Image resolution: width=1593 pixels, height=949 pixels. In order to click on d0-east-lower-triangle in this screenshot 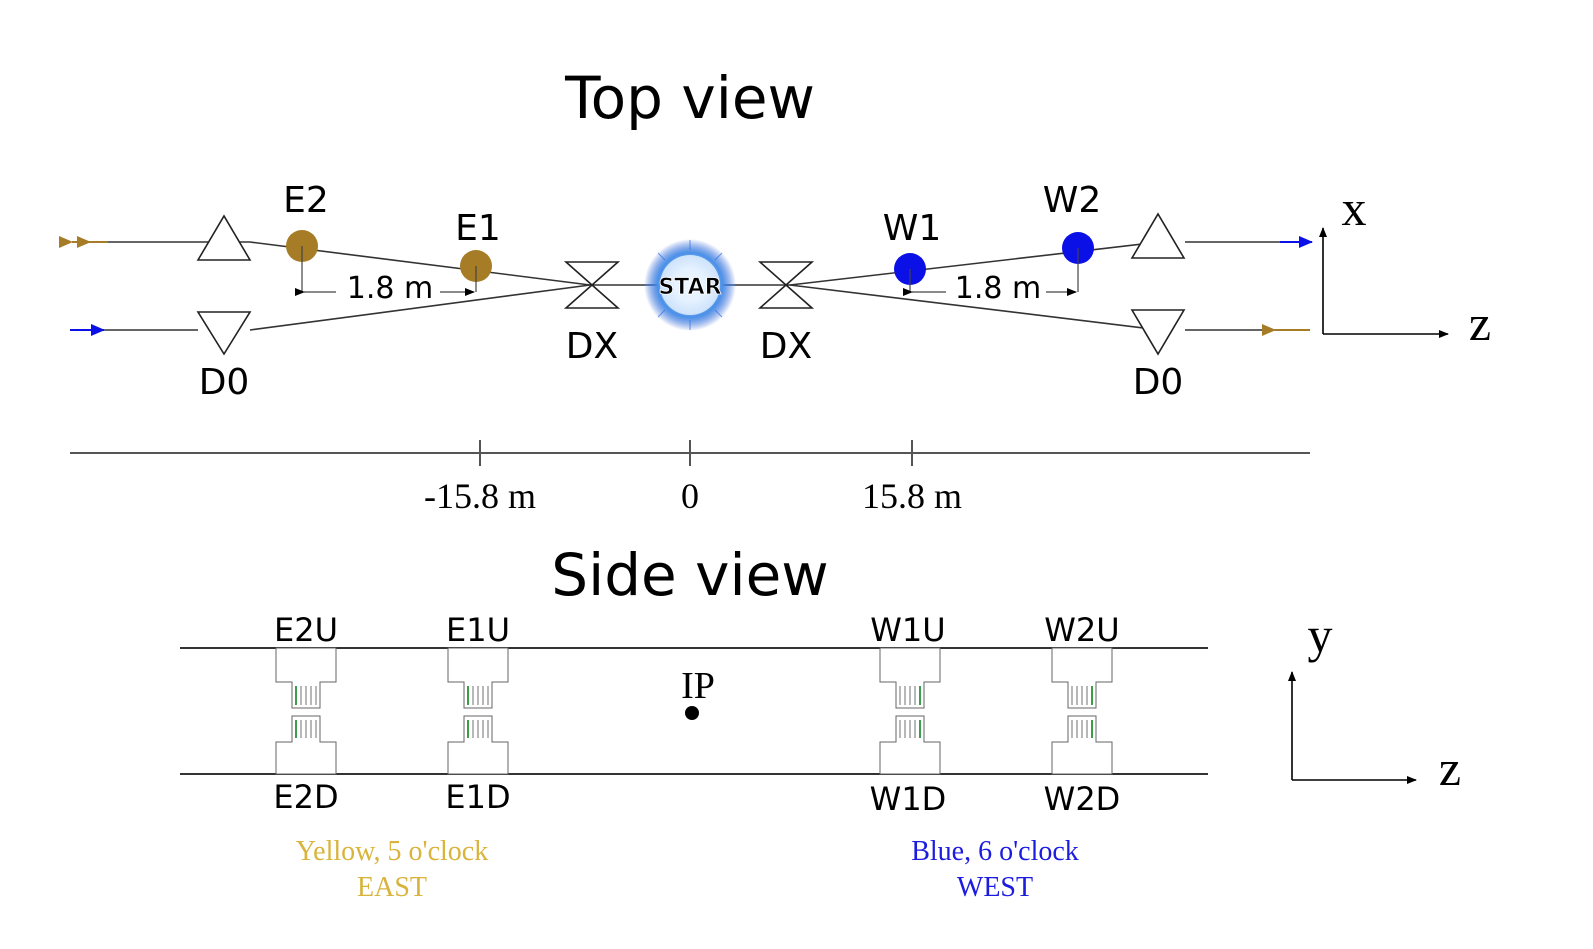, I will do `click(224, 333)`.